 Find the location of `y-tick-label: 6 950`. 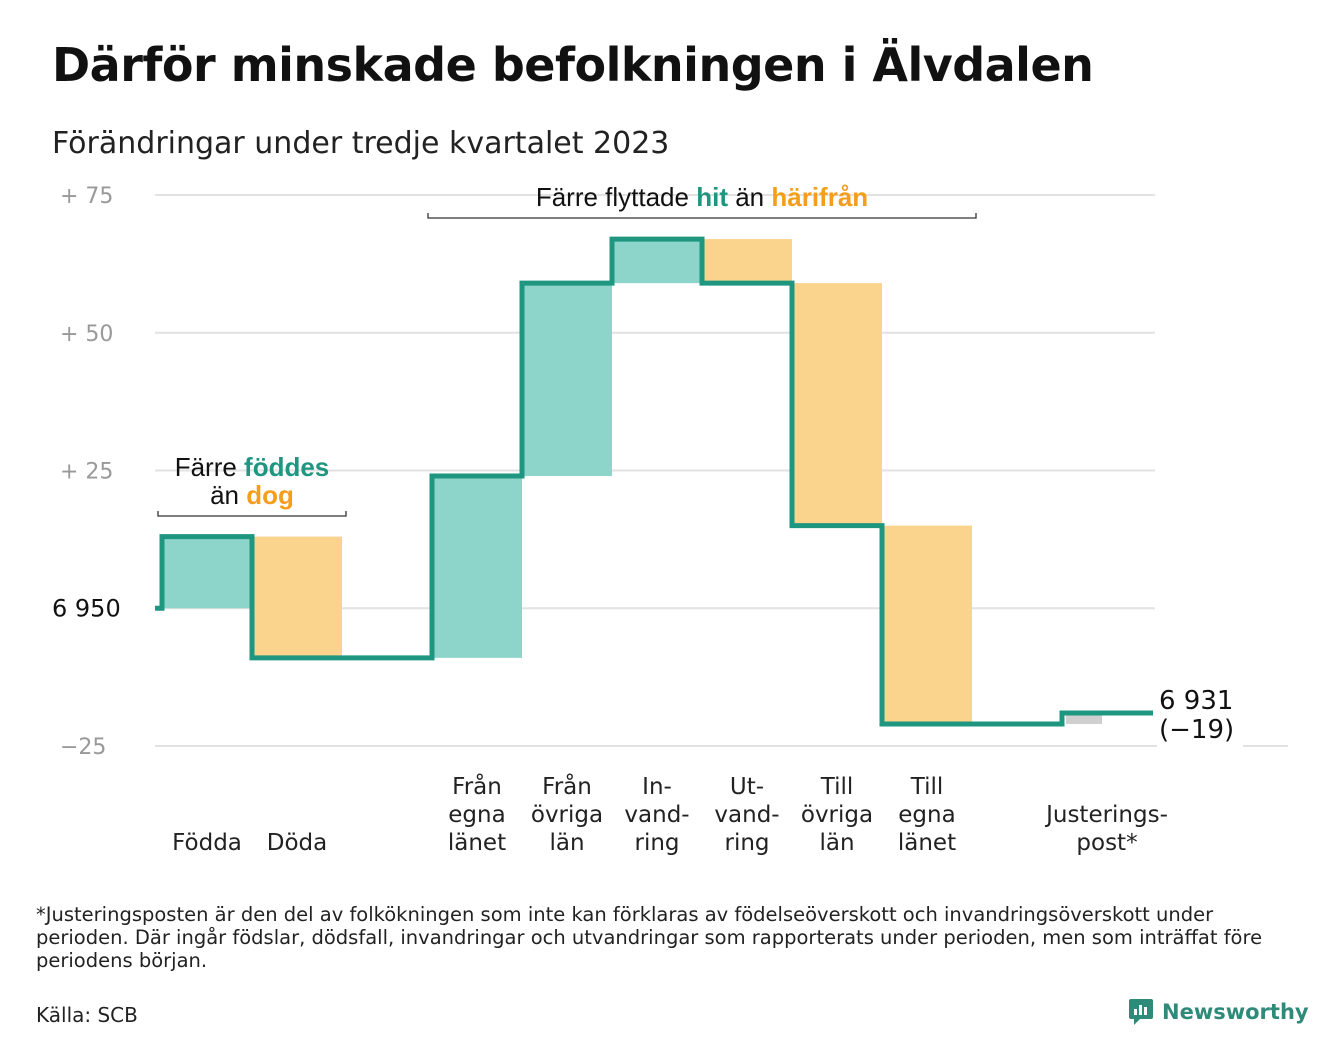

y-tick-label: 6 950 is located at coordinates (86, 608).